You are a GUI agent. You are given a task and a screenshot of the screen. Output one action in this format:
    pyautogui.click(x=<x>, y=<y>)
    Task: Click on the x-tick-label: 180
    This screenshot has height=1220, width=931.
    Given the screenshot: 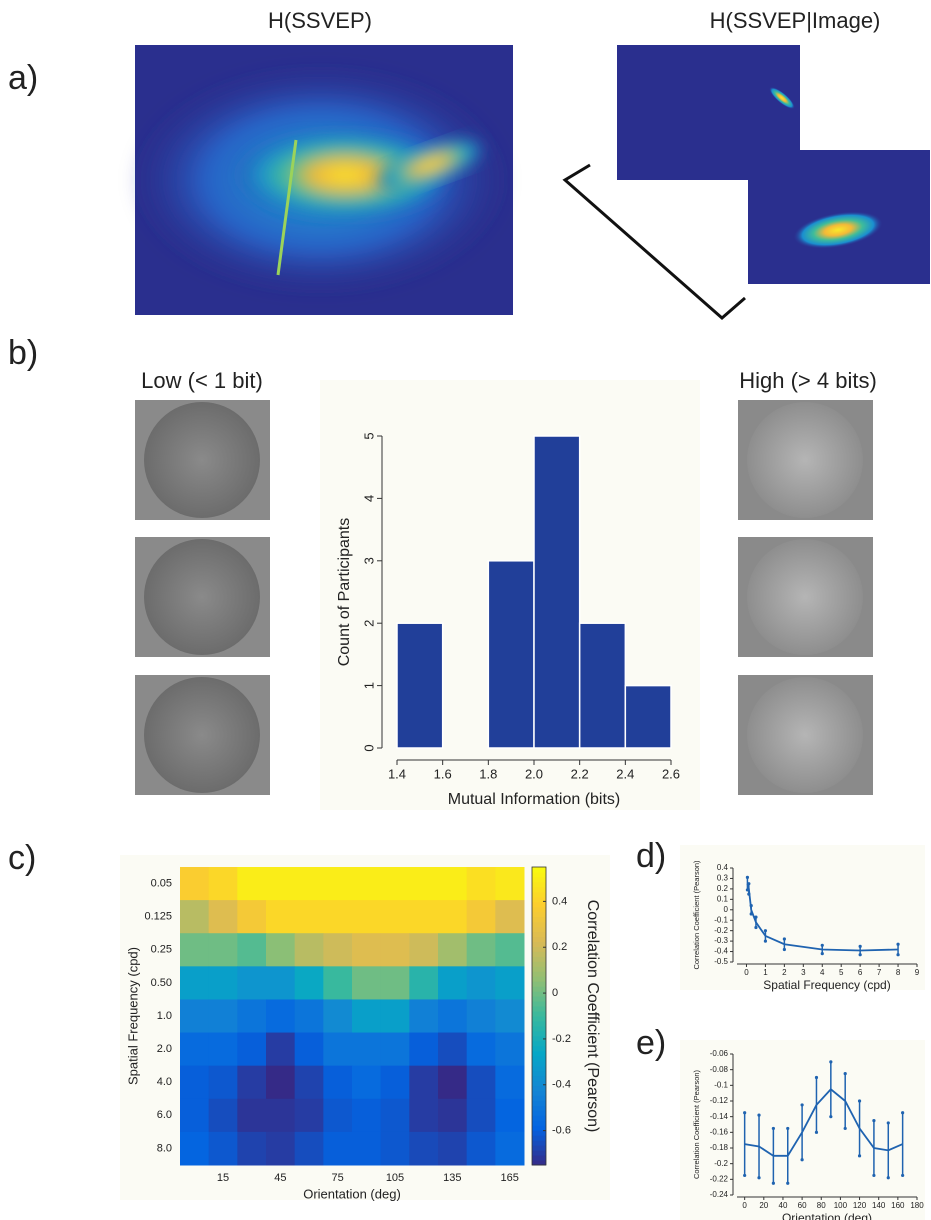 What is the action you would take?
    pyautogui.click(x=917, y=1205)
    